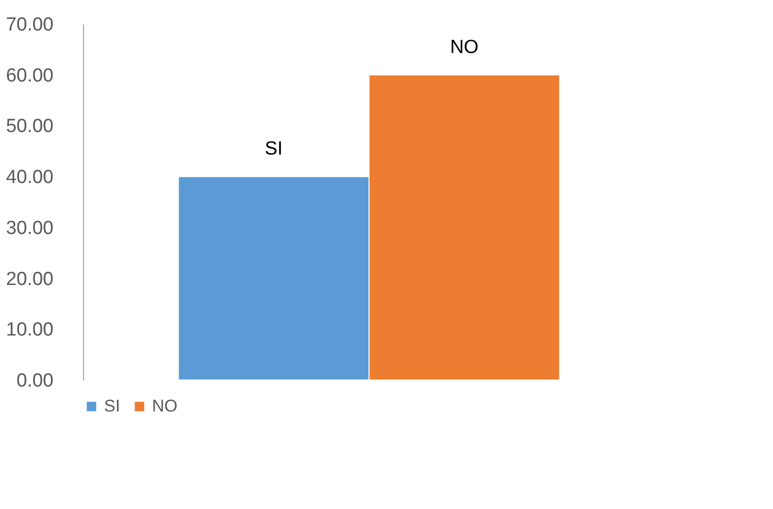 This screenshot has width=773, height=509. What do you see at coordinates (30, 75) in the screenshot?
I see `y-tick-label: 60.00` at bounding box center [30, 75].